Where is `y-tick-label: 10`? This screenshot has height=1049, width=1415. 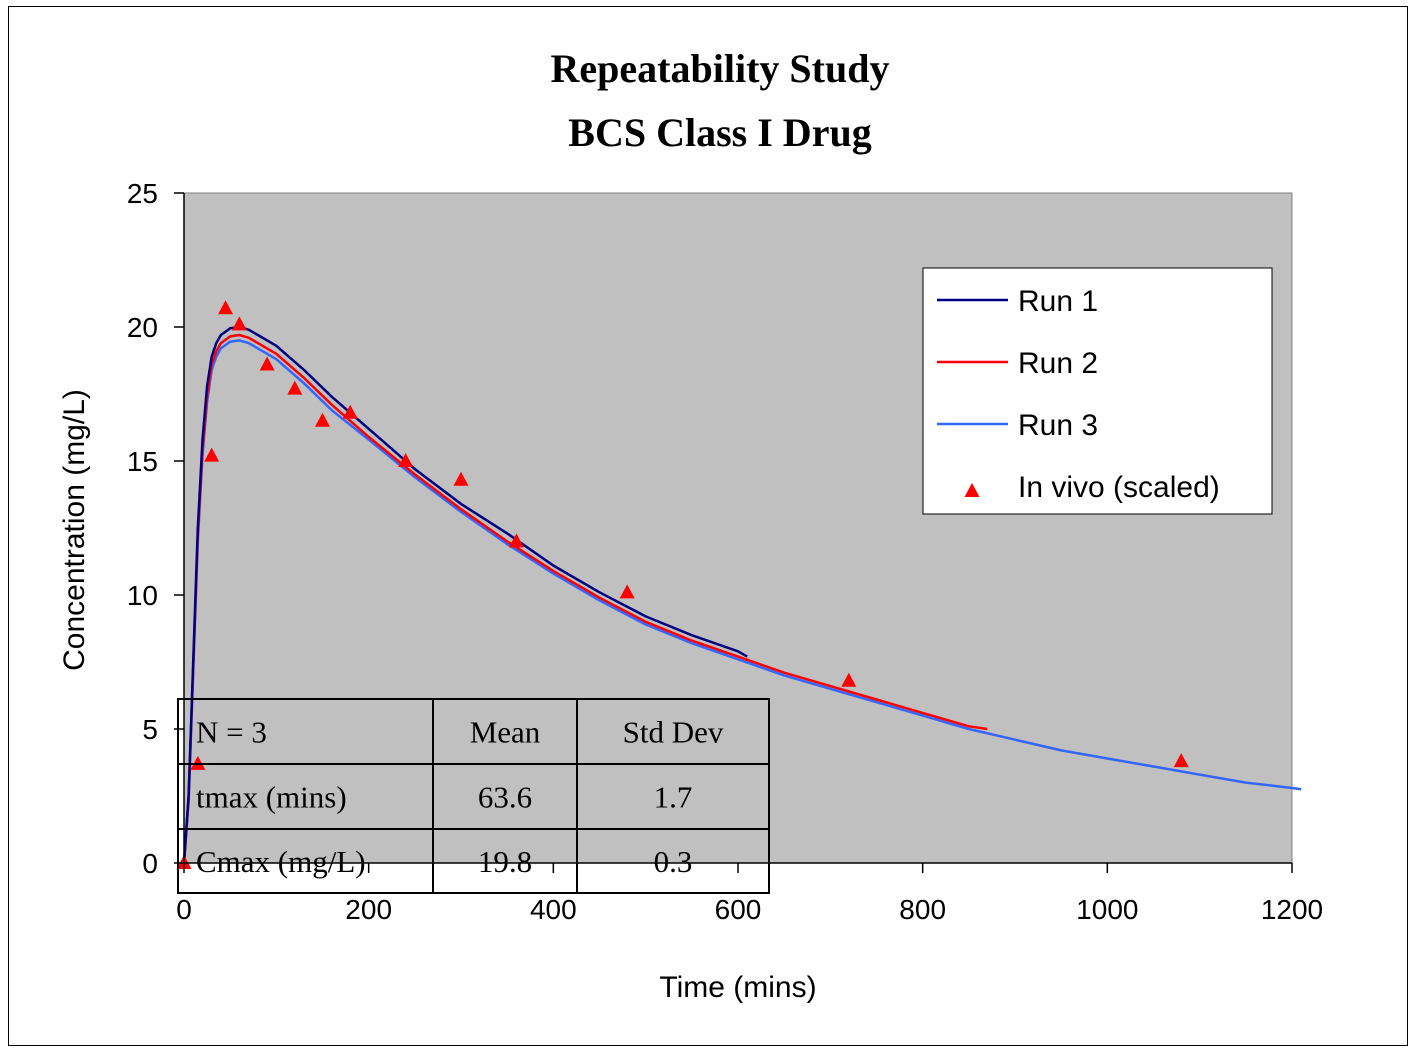
y-tick-label: 10 is located at coordinates (142, 595).